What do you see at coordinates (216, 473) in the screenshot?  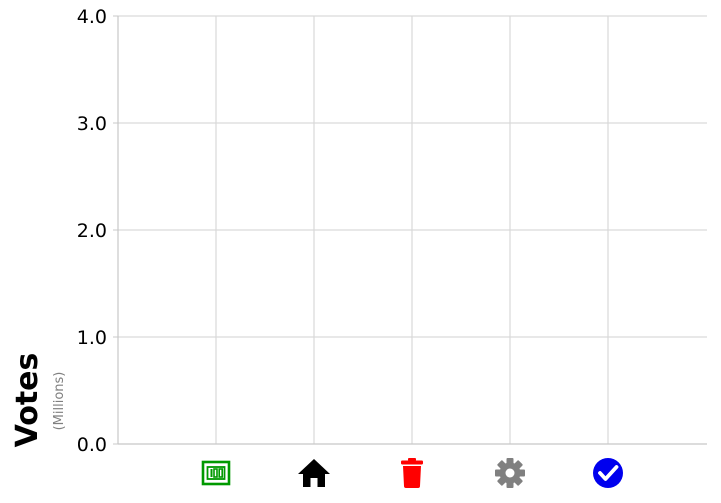 I see `money-icon` at bounding box center [216, 473].